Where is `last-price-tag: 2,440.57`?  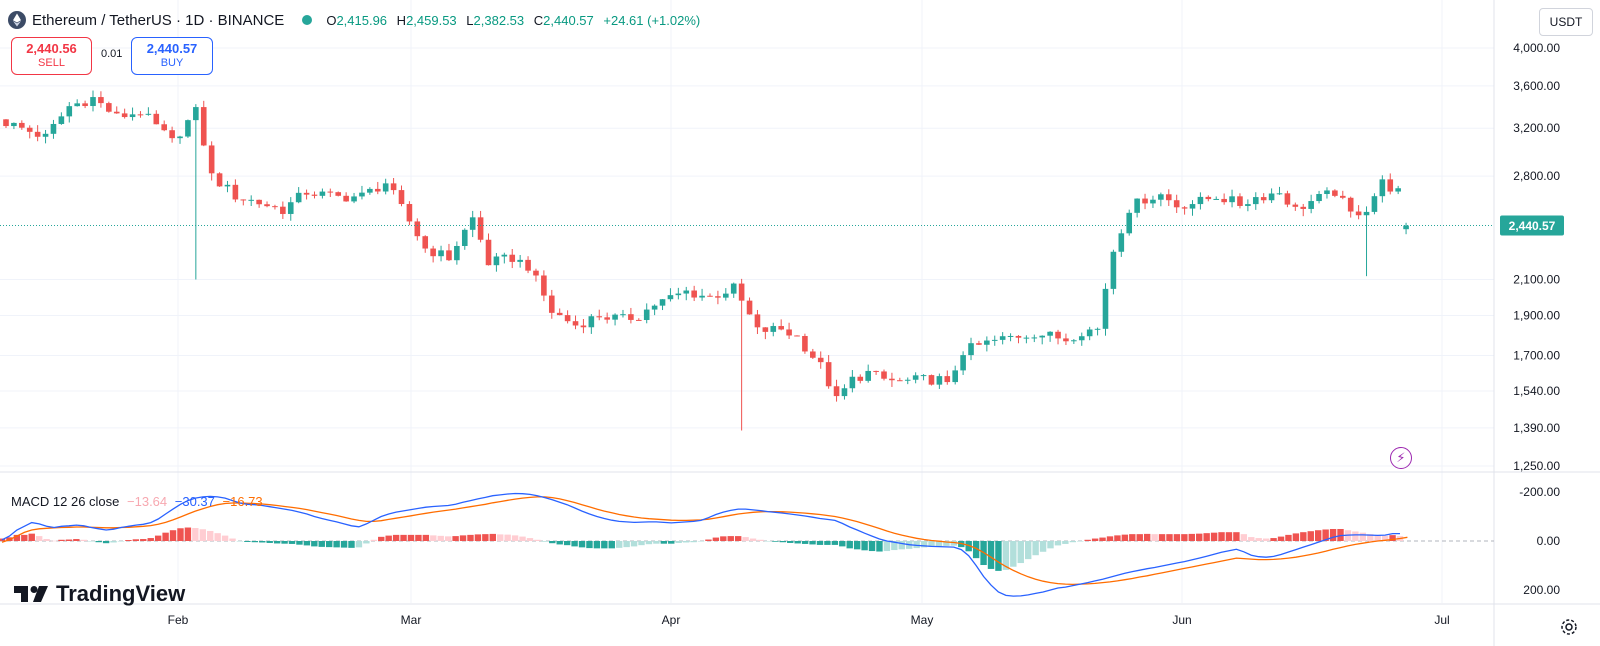 last-price-tag: 2,440.57 is located at coordinates (1532, 226).